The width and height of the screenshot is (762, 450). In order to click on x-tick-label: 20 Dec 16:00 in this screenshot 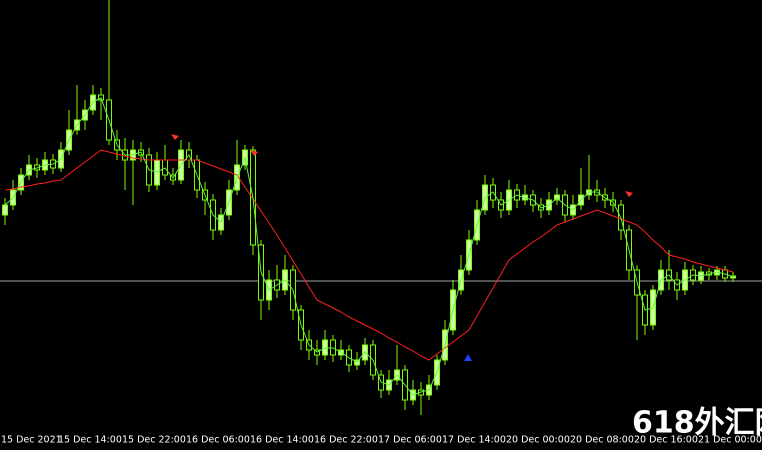, I will do `click(666, 440)`.